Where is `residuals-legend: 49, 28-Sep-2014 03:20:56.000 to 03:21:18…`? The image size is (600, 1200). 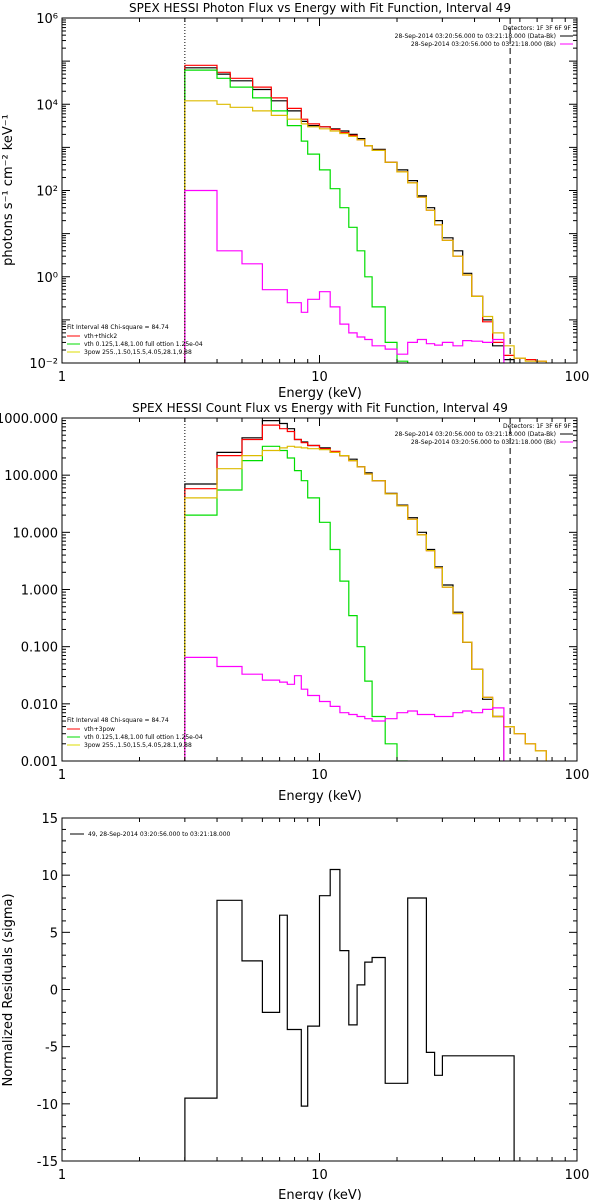
residuals-legend: 49, 28-Sep-2014 03:20:56.000 to 03:21:18… is located at coordinates (150, 834).